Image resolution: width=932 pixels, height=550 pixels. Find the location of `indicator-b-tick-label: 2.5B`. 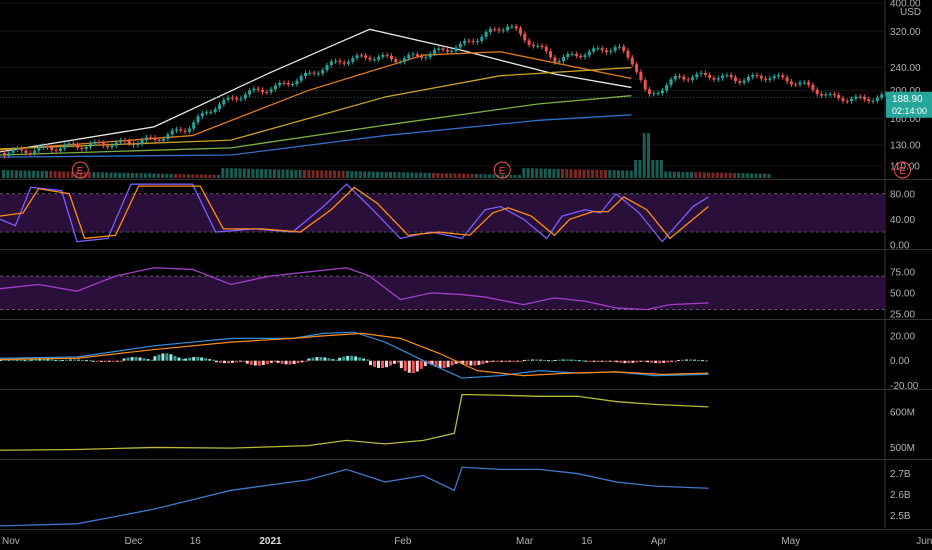

indicator-b-tick-label: 2.5B is located at coordinates (900, 516).